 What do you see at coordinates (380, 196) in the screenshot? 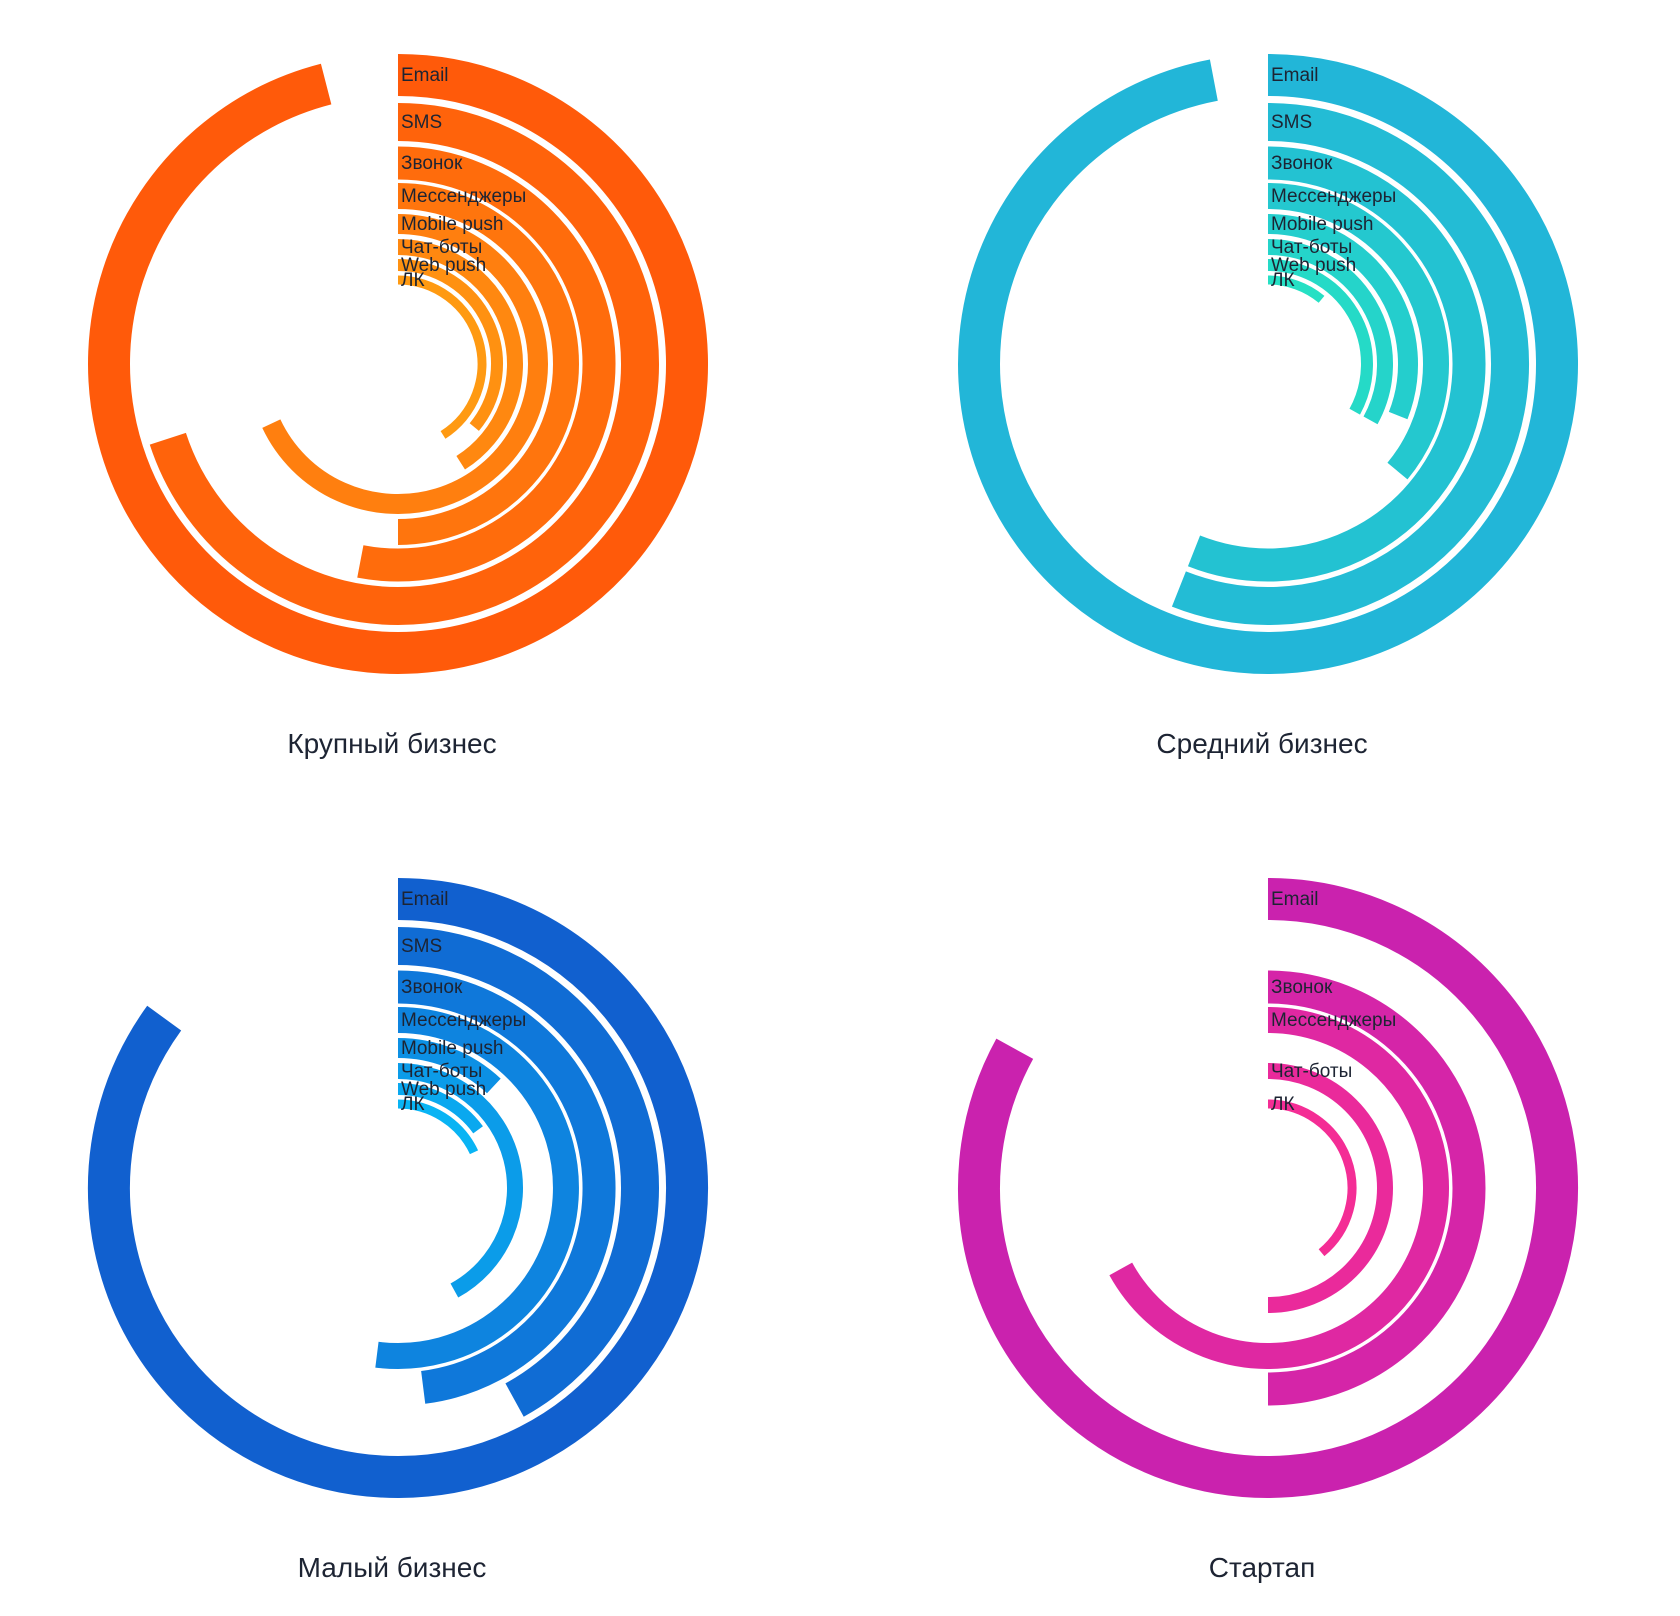
I see `value-label-messengers: 50%` at bounding box center [380, 196].